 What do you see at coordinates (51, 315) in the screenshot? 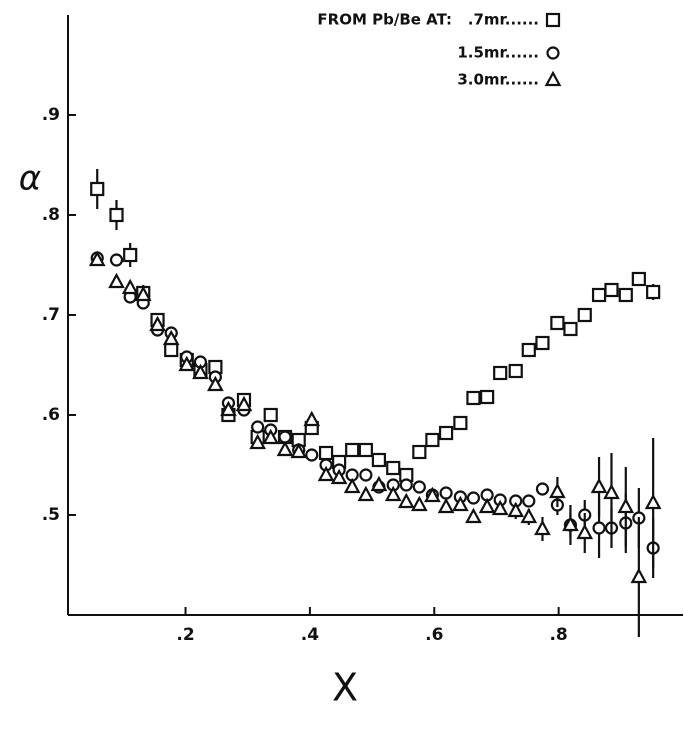
I see `y-tick-label: .7` at bounding box center [51, 315].